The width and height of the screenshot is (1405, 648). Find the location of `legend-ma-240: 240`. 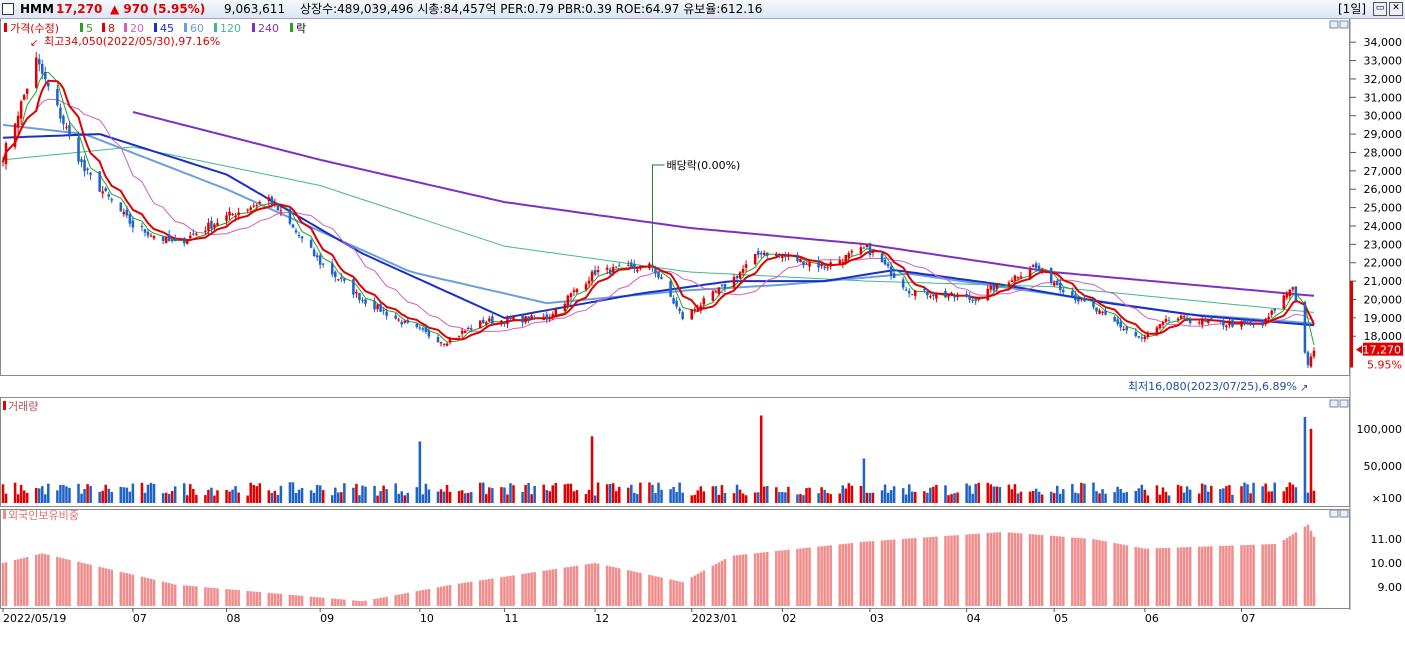

legend-ma-240: 240 is located at coordinates (268, 28).